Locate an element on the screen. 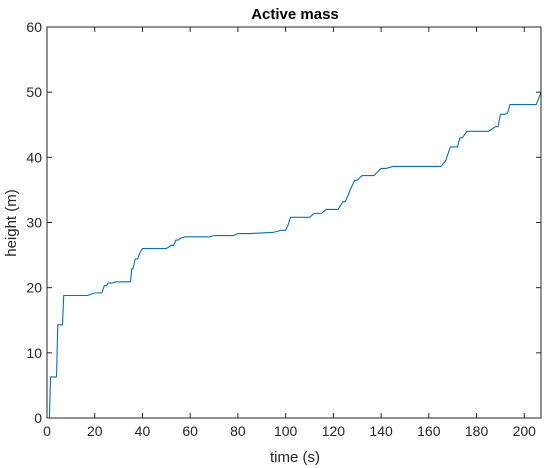 This screenshot has width=550, height=468. x-tick-label: 200 is located at coordinates (525, 431).